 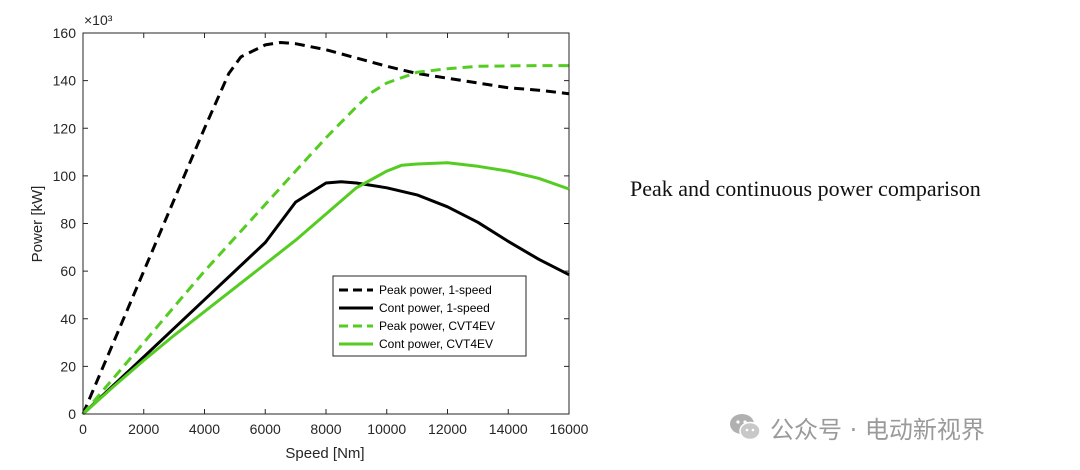 What do you see at coordinates (98, 20) in the screenshot?
I see `y-multiplier-label: ×10³` at bounding box center [98, 20].